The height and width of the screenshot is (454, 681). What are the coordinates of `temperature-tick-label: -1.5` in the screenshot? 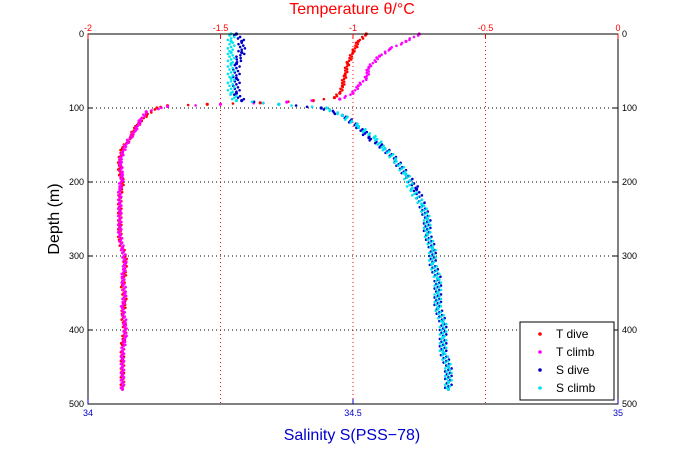 It's located at (221, 28).